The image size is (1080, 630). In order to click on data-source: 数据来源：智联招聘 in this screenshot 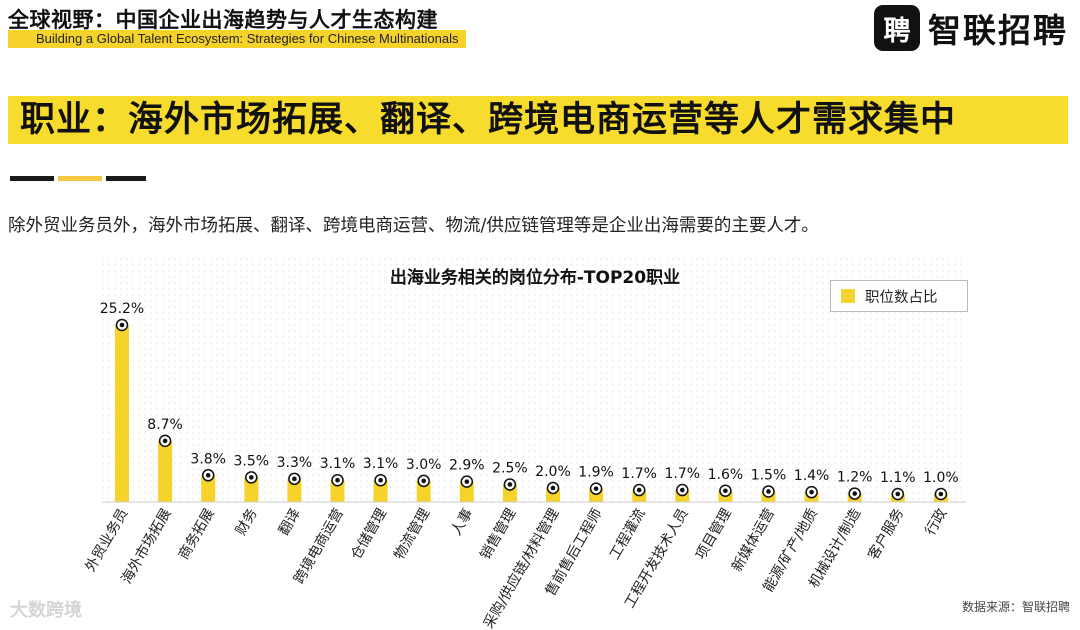, I will do `click(1015, 607)`.